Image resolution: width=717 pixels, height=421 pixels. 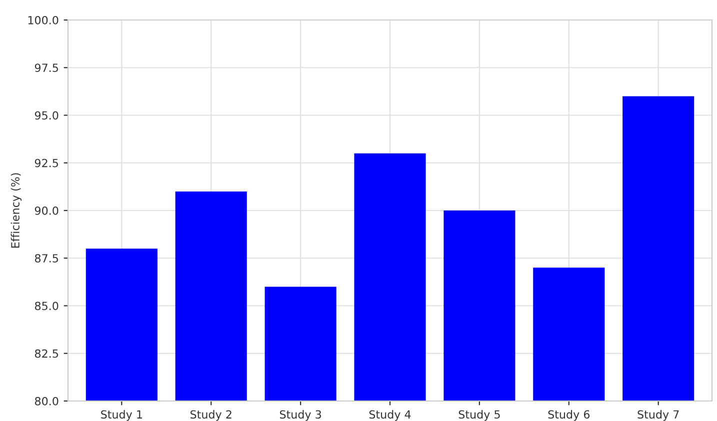 I want to click on y-tick-label: 95.0, so click(x=46, y=115).